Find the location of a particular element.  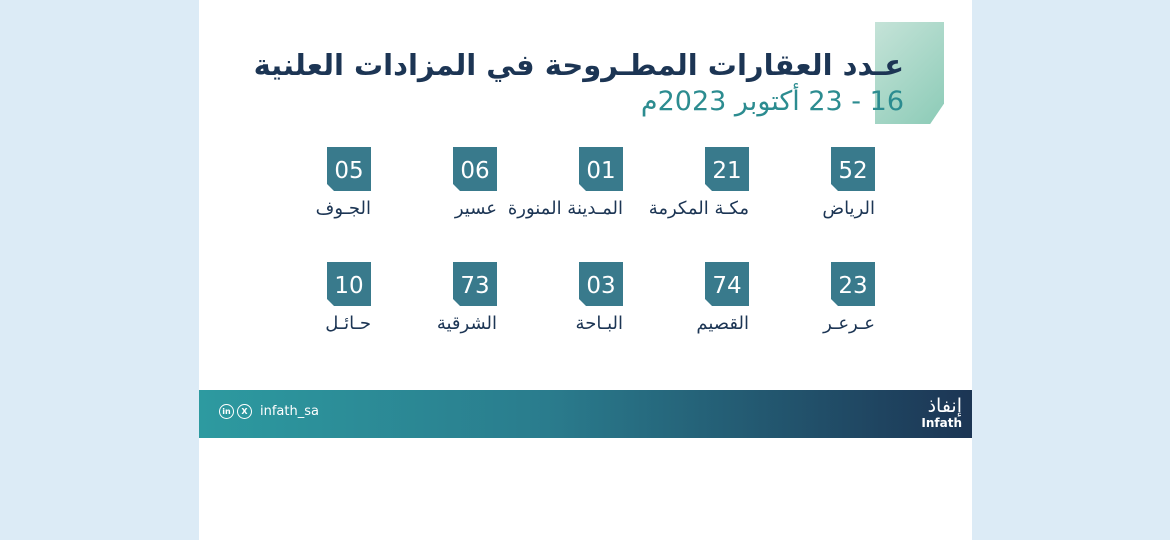

footer-bar: in X infath_sa إنفاذ Infath is located at coordinates (585, 414).